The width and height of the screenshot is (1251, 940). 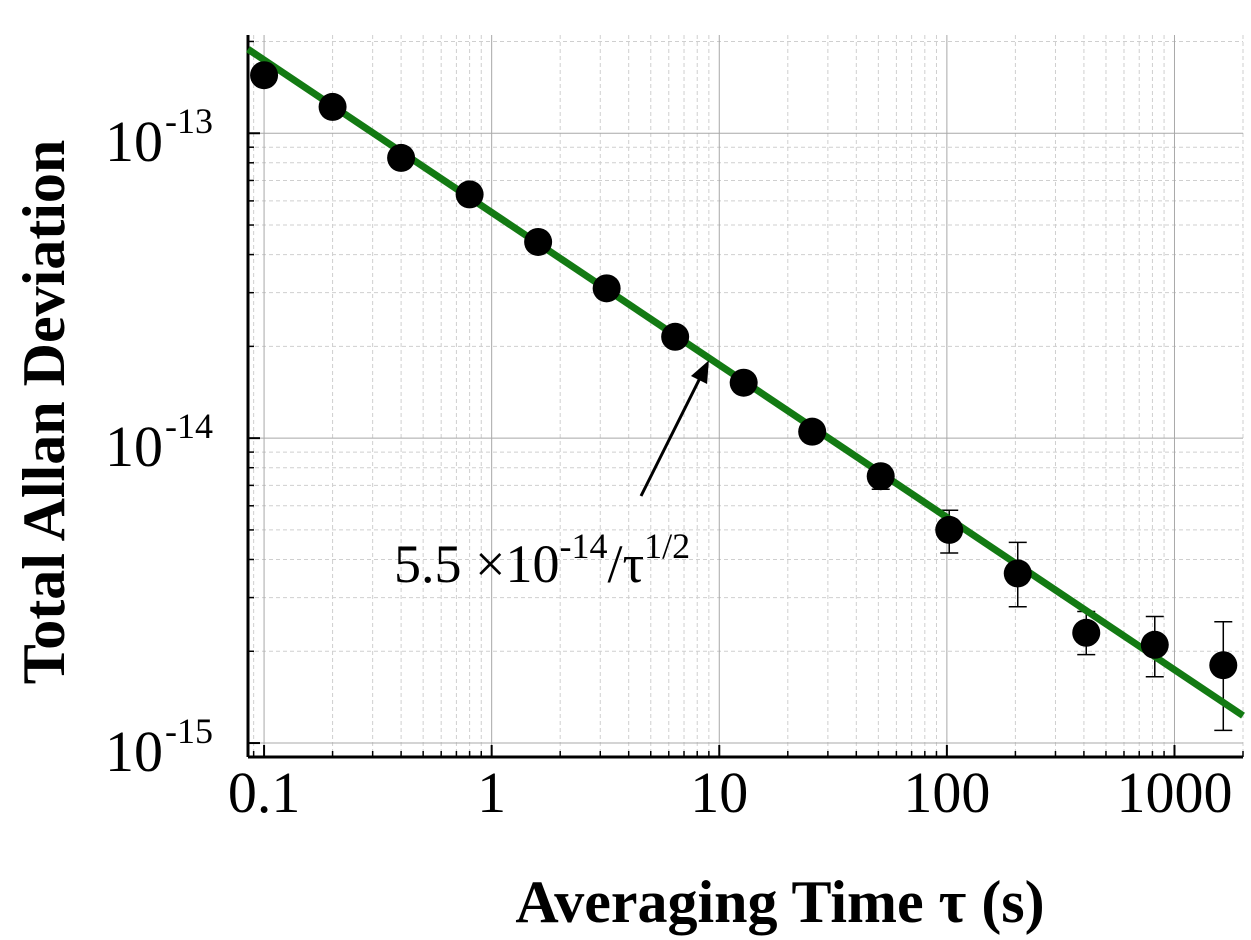 I want to click on x-tick-label: 10, so click(x=719, y=792).